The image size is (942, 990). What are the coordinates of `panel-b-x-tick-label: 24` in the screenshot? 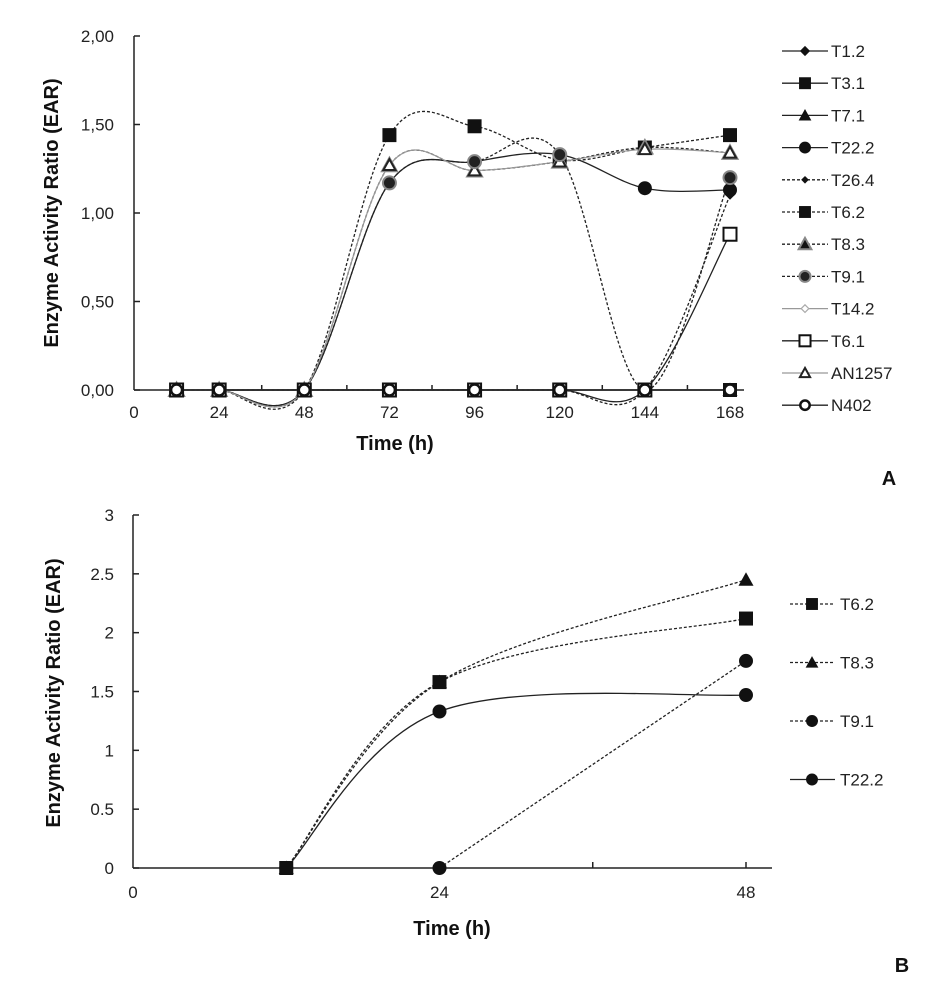 It's located at (439, 892).